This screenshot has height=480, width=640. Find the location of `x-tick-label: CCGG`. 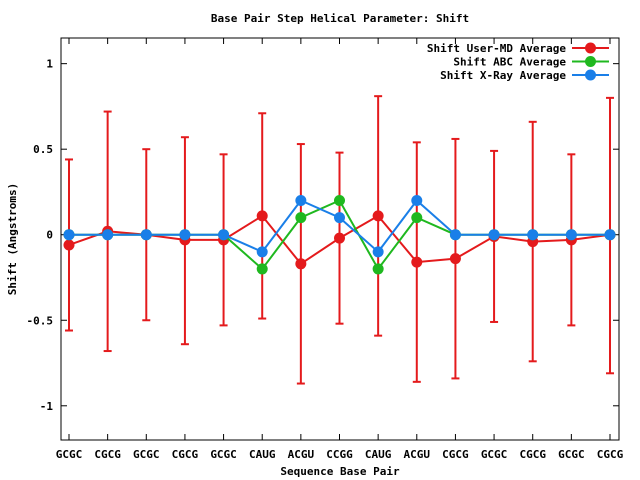

x-tick-label: CCGG is located at coordinates (339, 454).